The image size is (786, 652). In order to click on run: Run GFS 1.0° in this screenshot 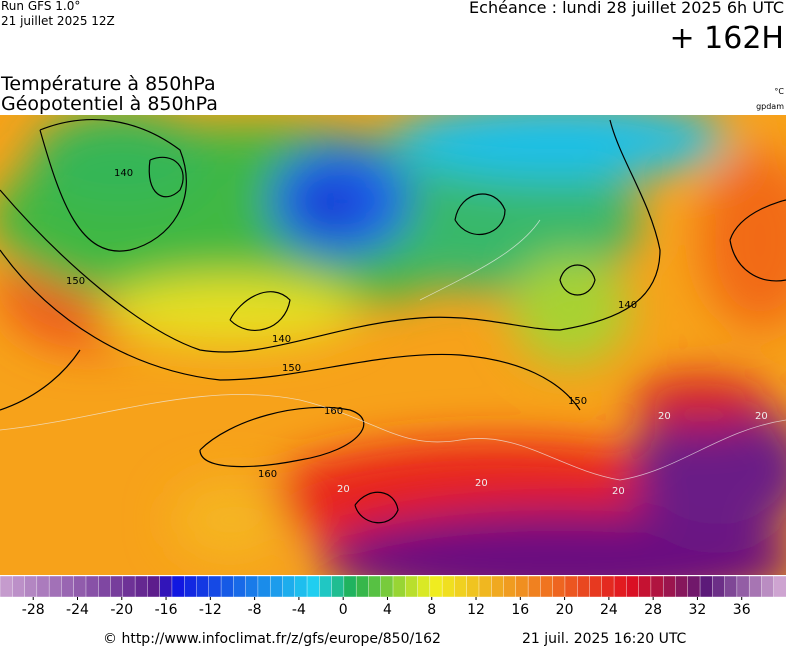, I will do `click(40, 6)`.